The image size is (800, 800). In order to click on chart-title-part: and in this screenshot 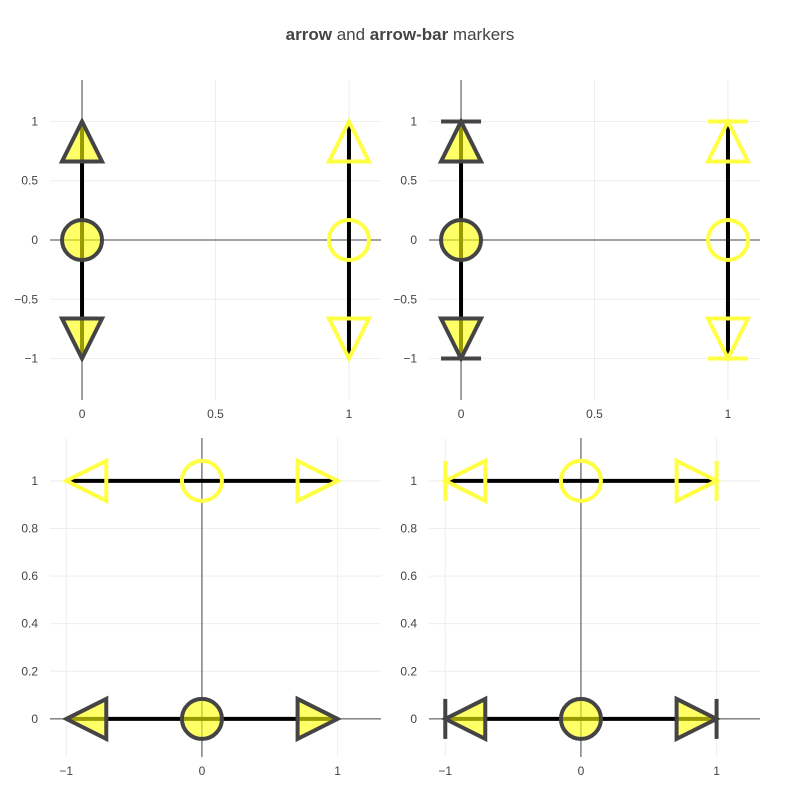, I will do `click(351, 34)`.